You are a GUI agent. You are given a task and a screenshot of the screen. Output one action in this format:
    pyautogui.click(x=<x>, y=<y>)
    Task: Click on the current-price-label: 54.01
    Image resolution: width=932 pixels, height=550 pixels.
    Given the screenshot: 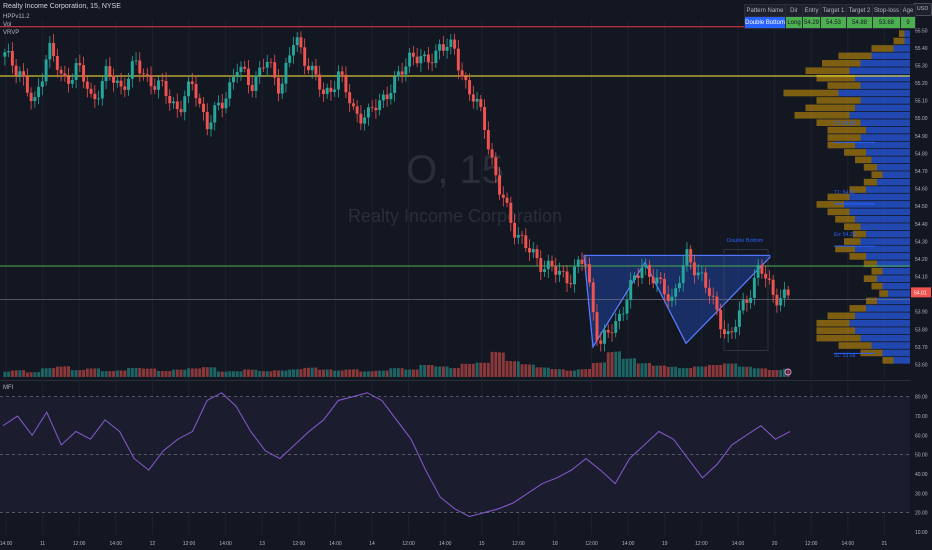 What is the action you would take?
    pyautogui.click(x=920, y=293)
    